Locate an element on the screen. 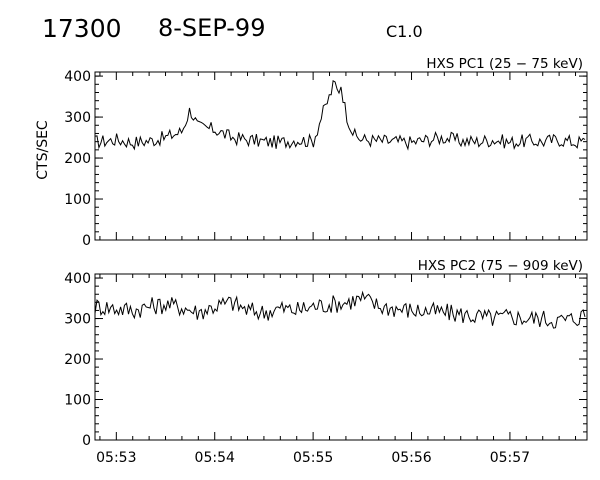 This screenshot has width=600, height=480. panel-title: HXS PC1 (25 − 75 keV) is located at coordinates (504, 64).